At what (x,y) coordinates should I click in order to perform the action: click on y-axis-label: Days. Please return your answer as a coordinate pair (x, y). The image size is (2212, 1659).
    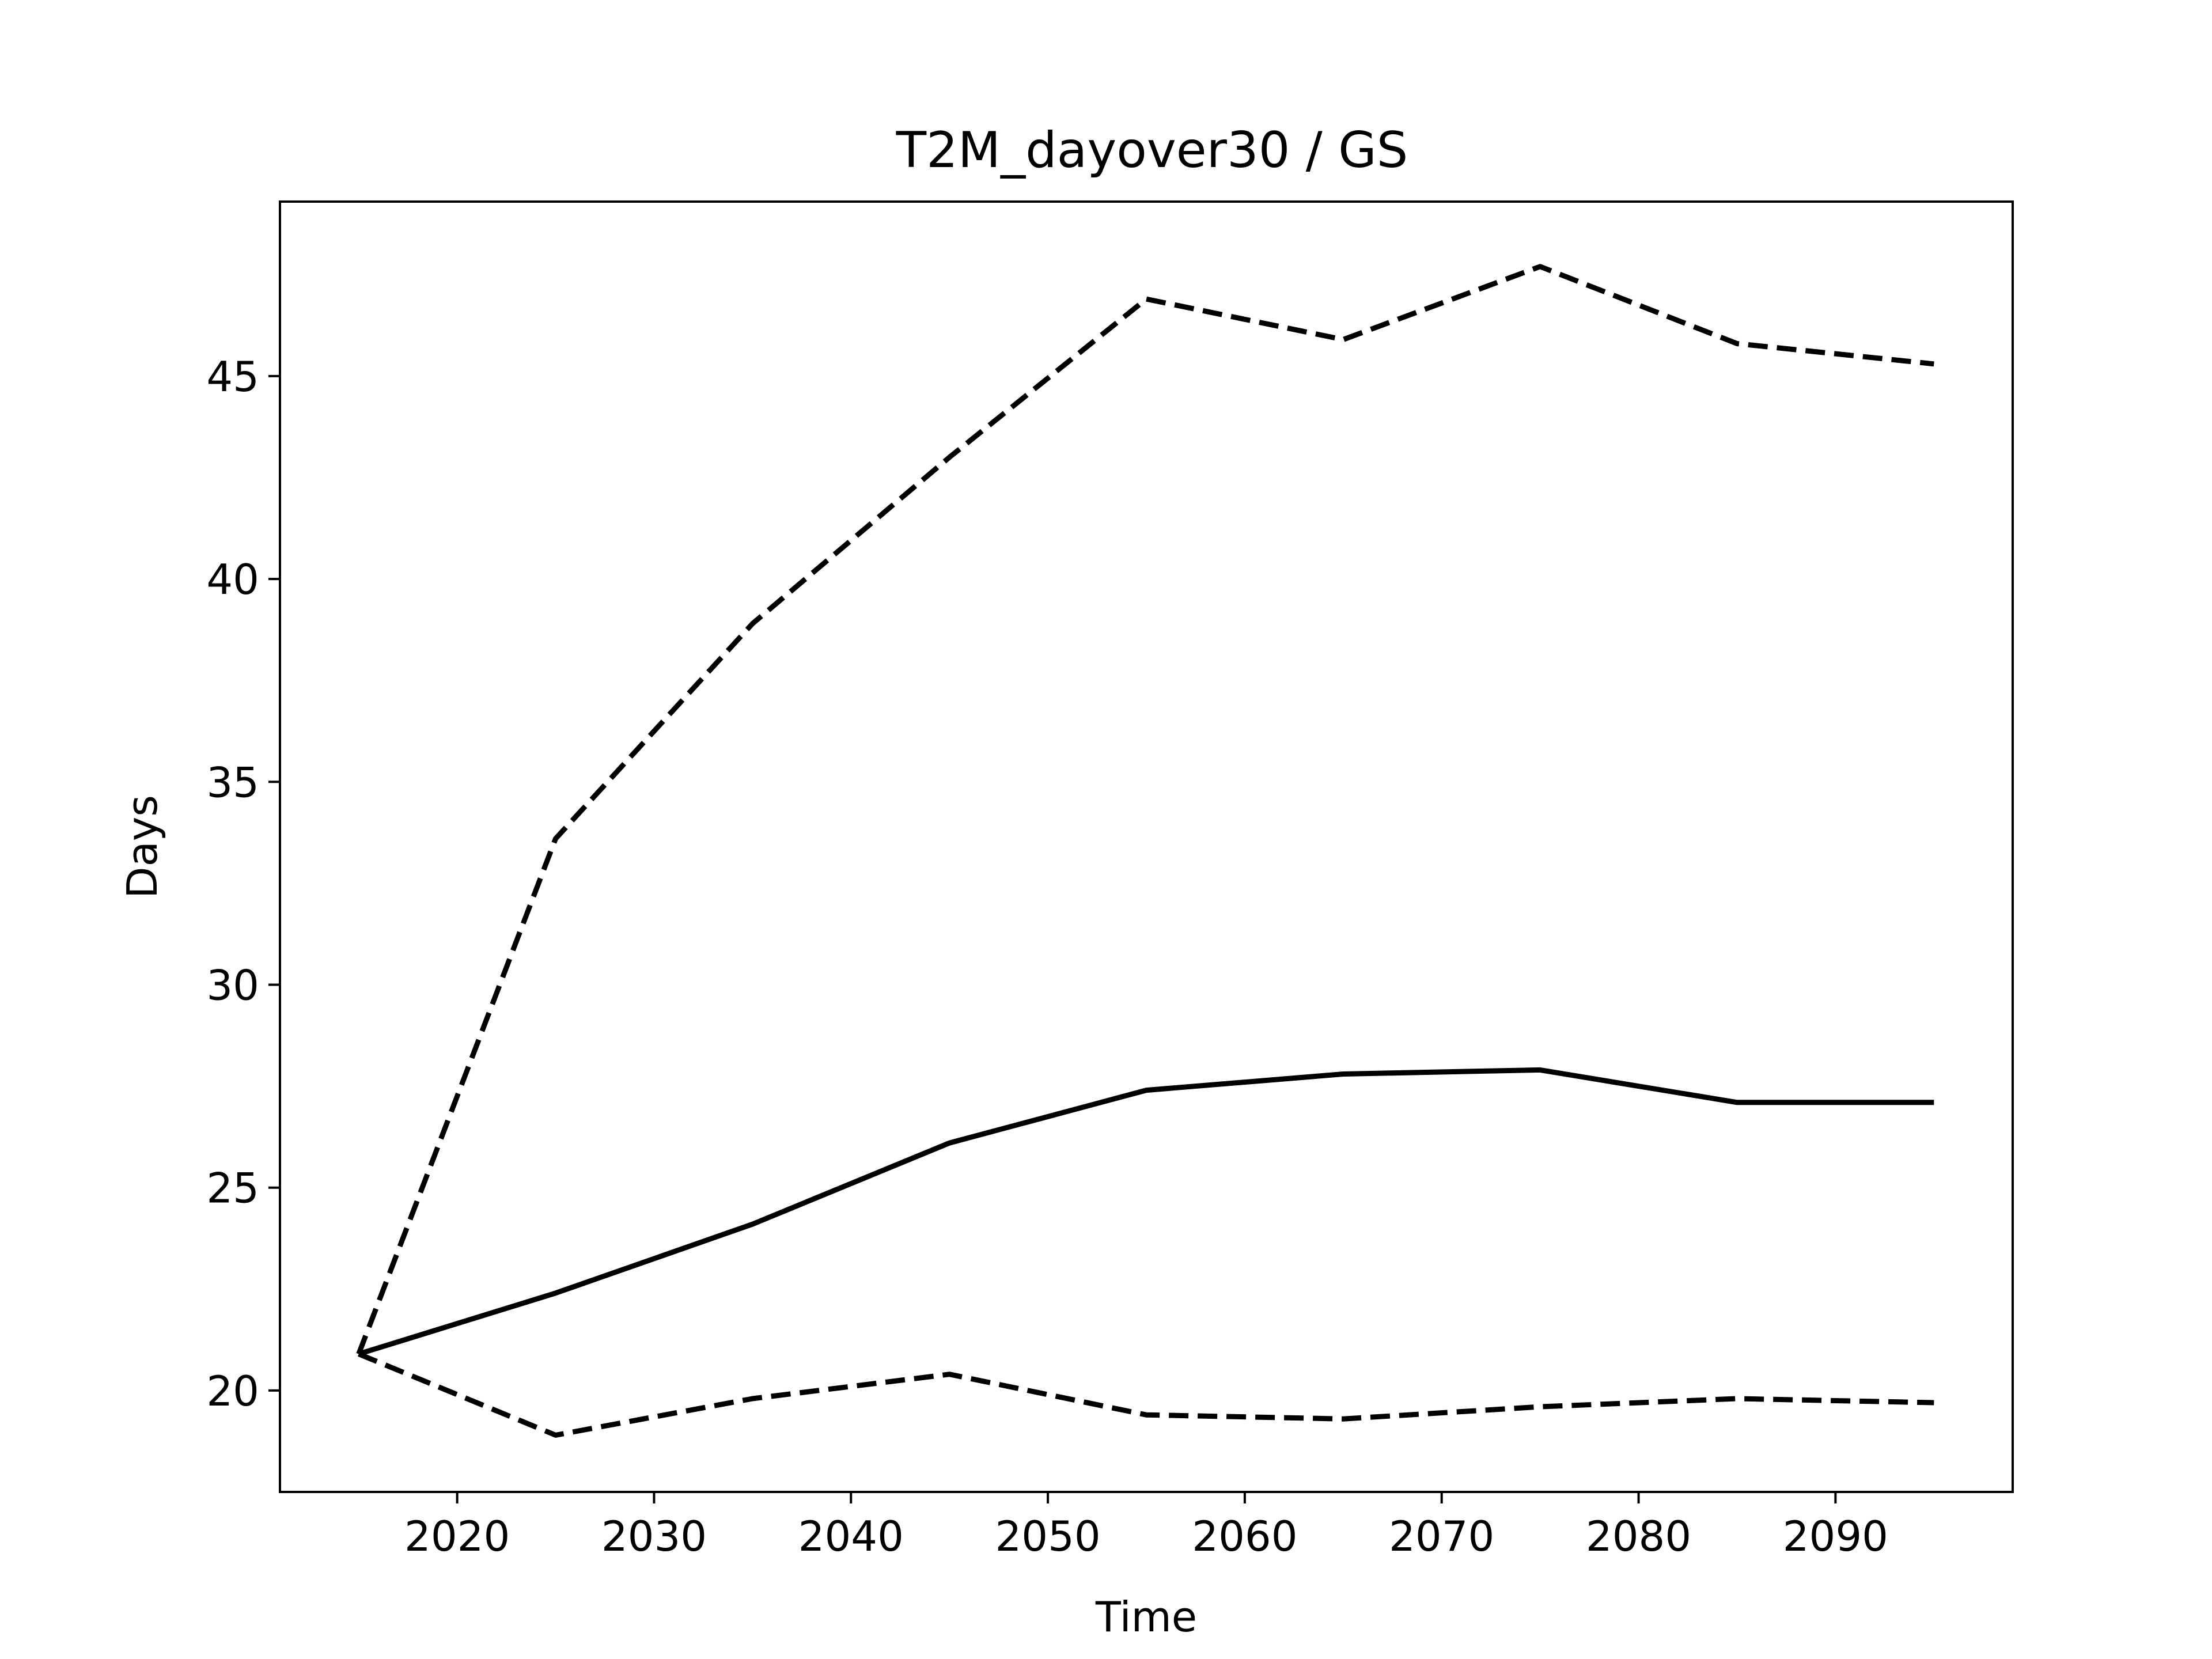
    Looking at the image, I should click on (142, 847).